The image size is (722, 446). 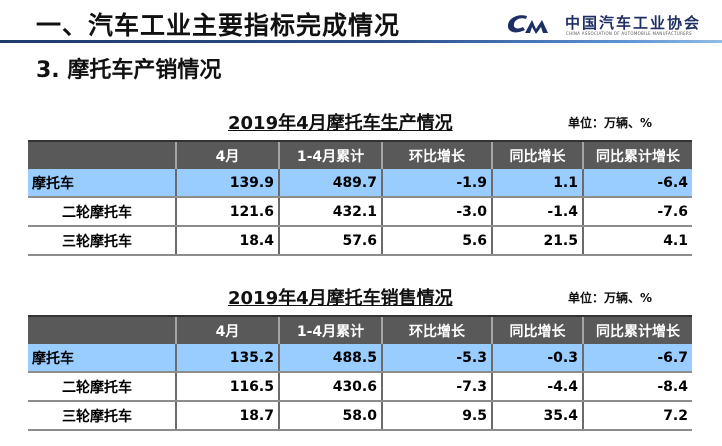 What do you see at coordinates (330, 183) in the screenshot?
I see `cell: 489.7` at bounding box center [330, 183].